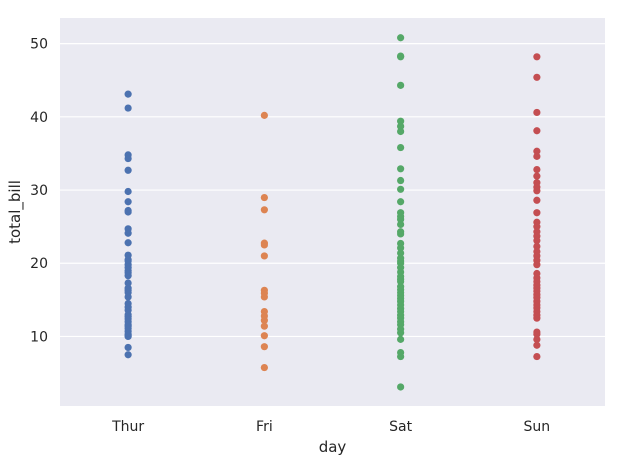 The image size is (617, 460). What do you see at coordinates (264, 427) in the screenshot?
I see `x-tick-fri: Fri` at bounding box center [264, 427].